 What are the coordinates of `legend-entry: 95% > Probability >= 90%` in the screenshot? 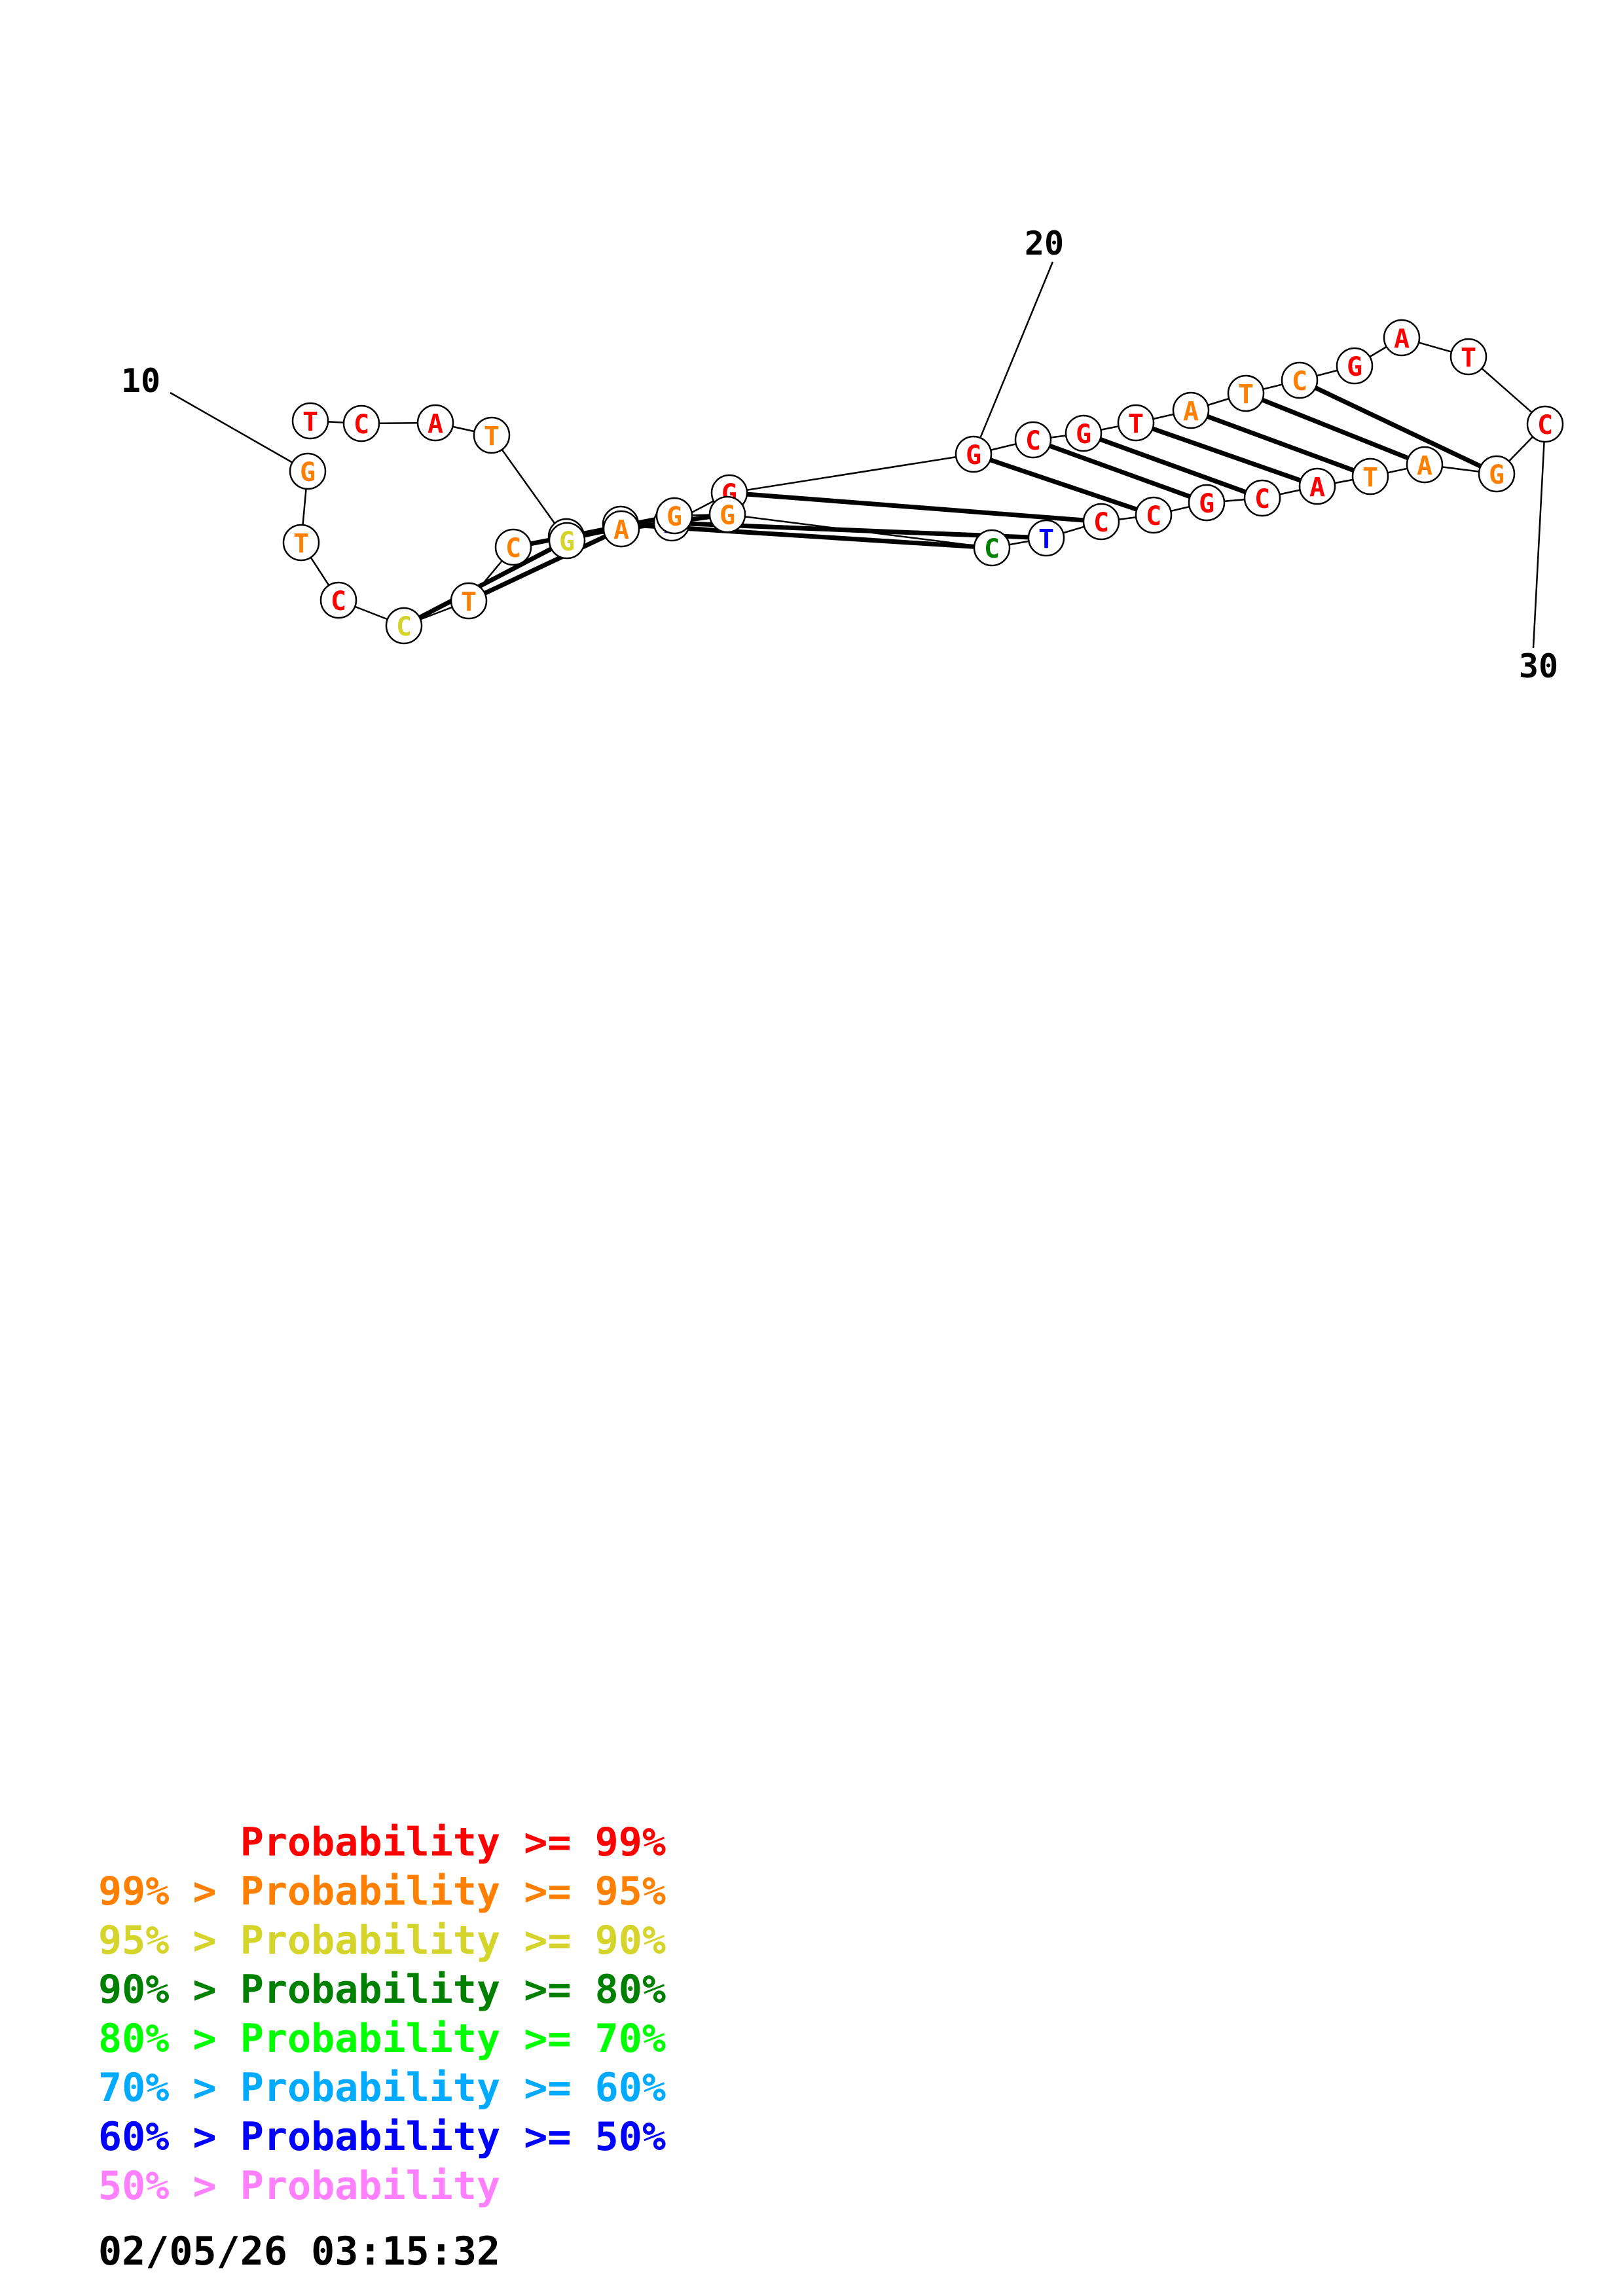 It's located at (382, 1941).